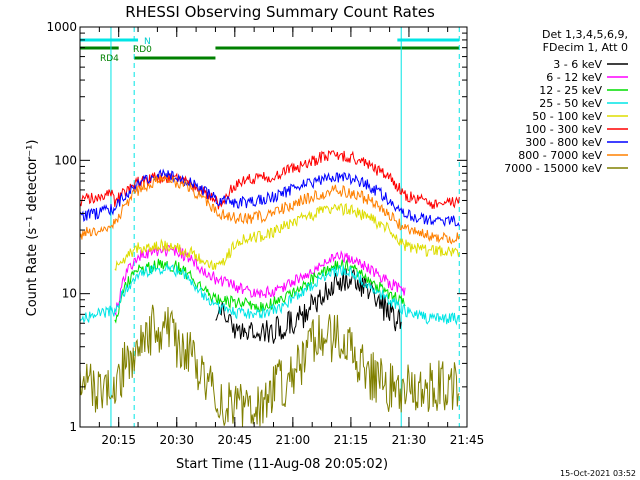  I want to click on info-fdecim: FDecim 1, Att 0, so click(585, 47).